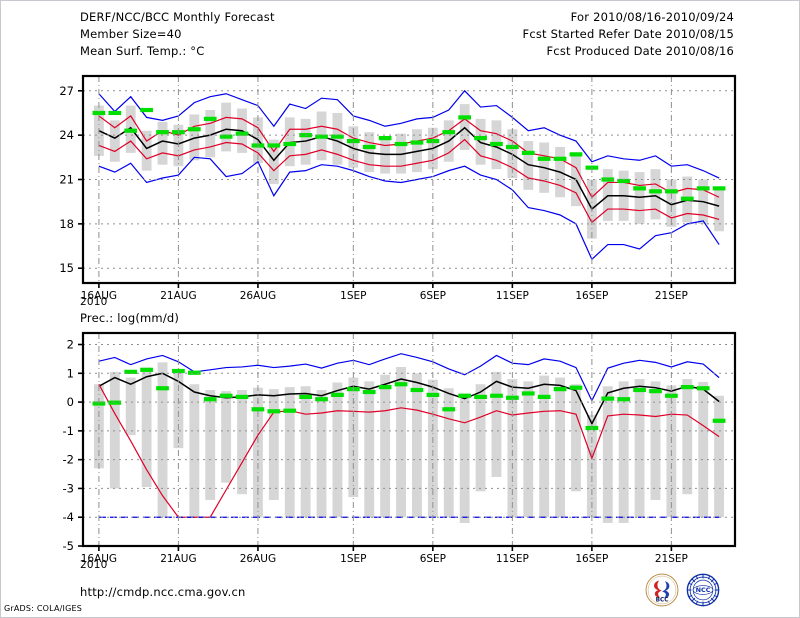 This screenshot has height=618, width=800. What do you see at coordinates (66, 180) in the screenshot?
I see `y-tick-label: 21` at bounding box center [66, 180].